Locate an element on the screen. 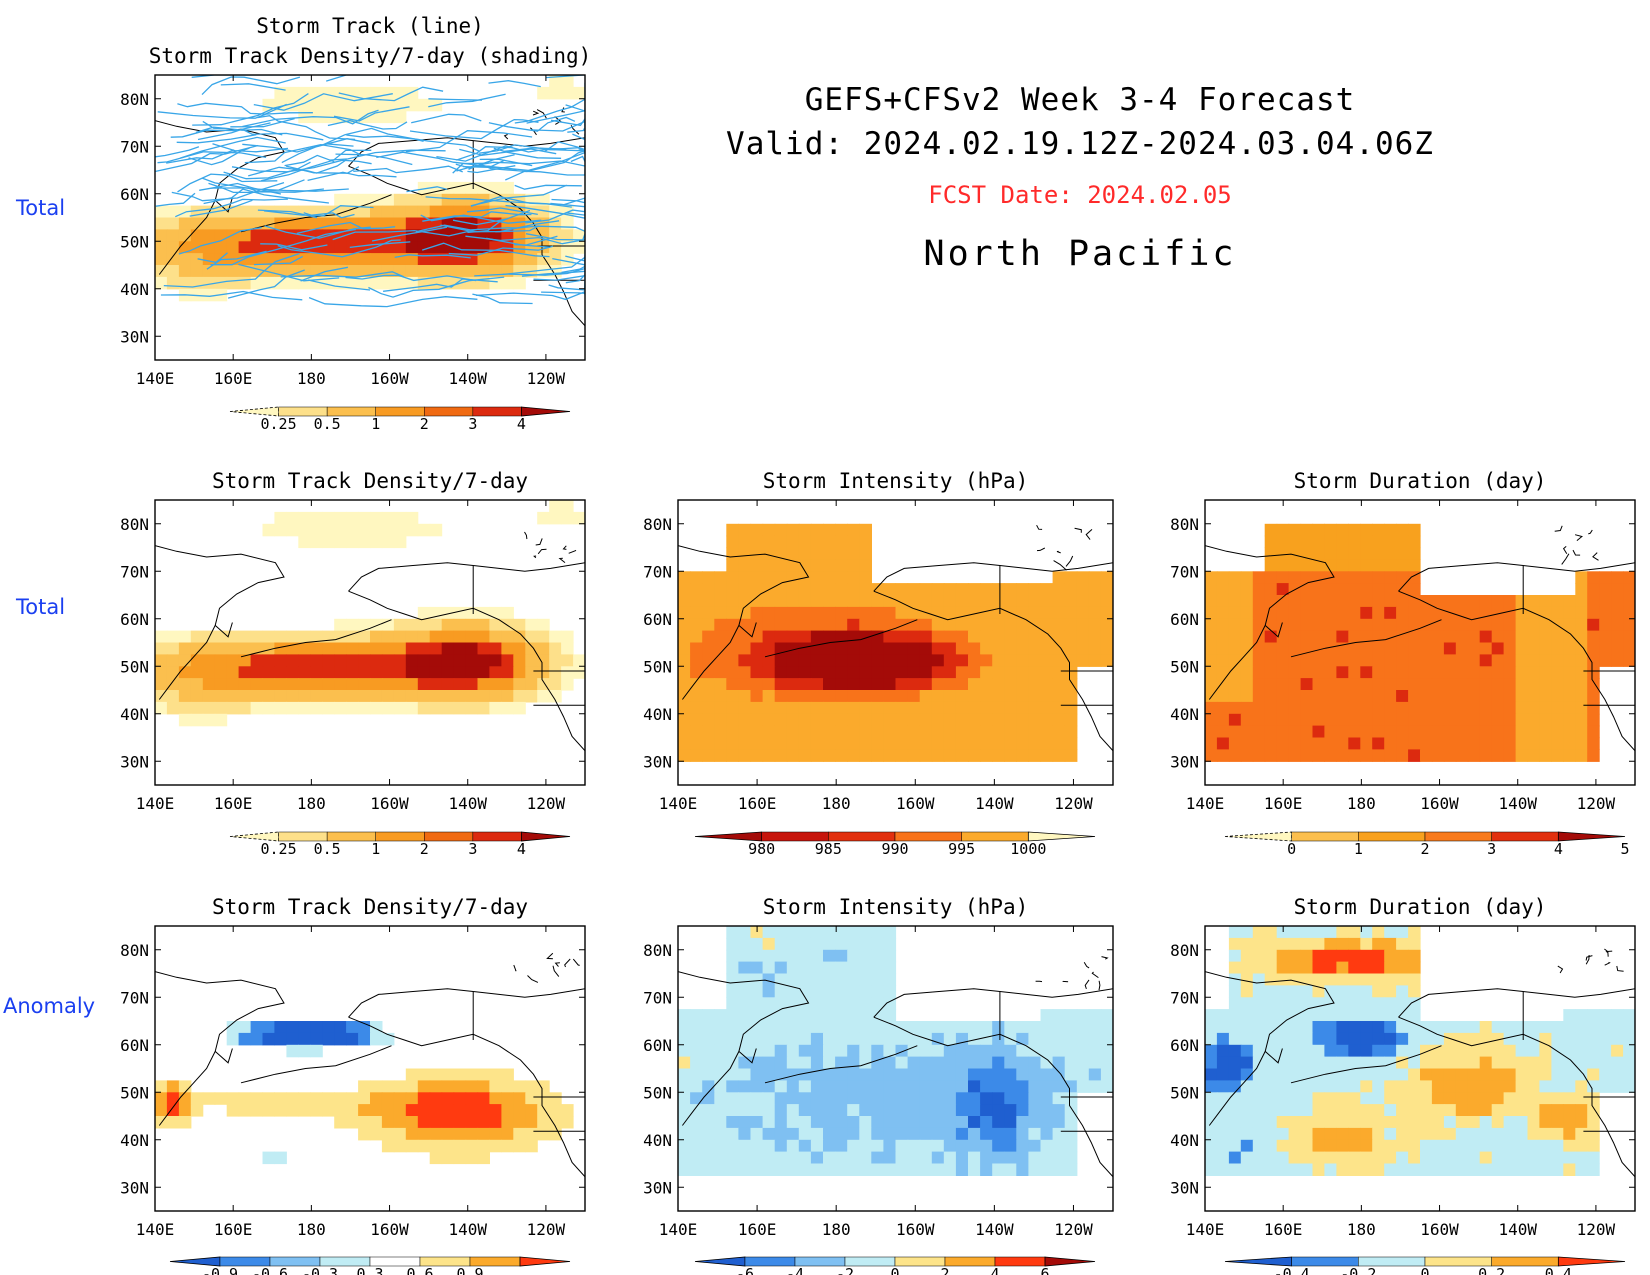 Image resolution: width=1650 pixels, height=1275 pixels. lat-tick-label: 30N is located at coordinates (134, 1187).